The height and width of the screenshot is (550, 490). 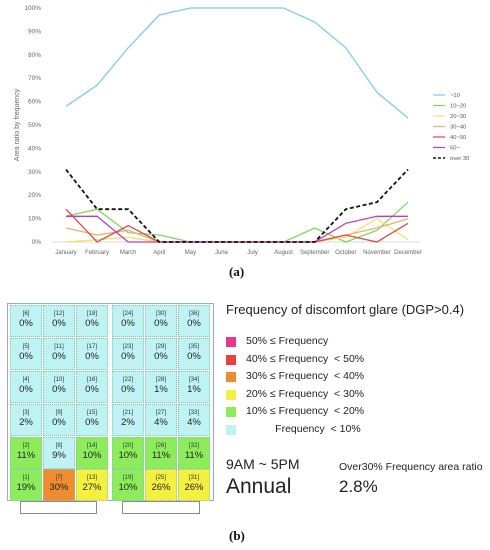 I want to click on cell-id: [18], so click(x=91, y=314).